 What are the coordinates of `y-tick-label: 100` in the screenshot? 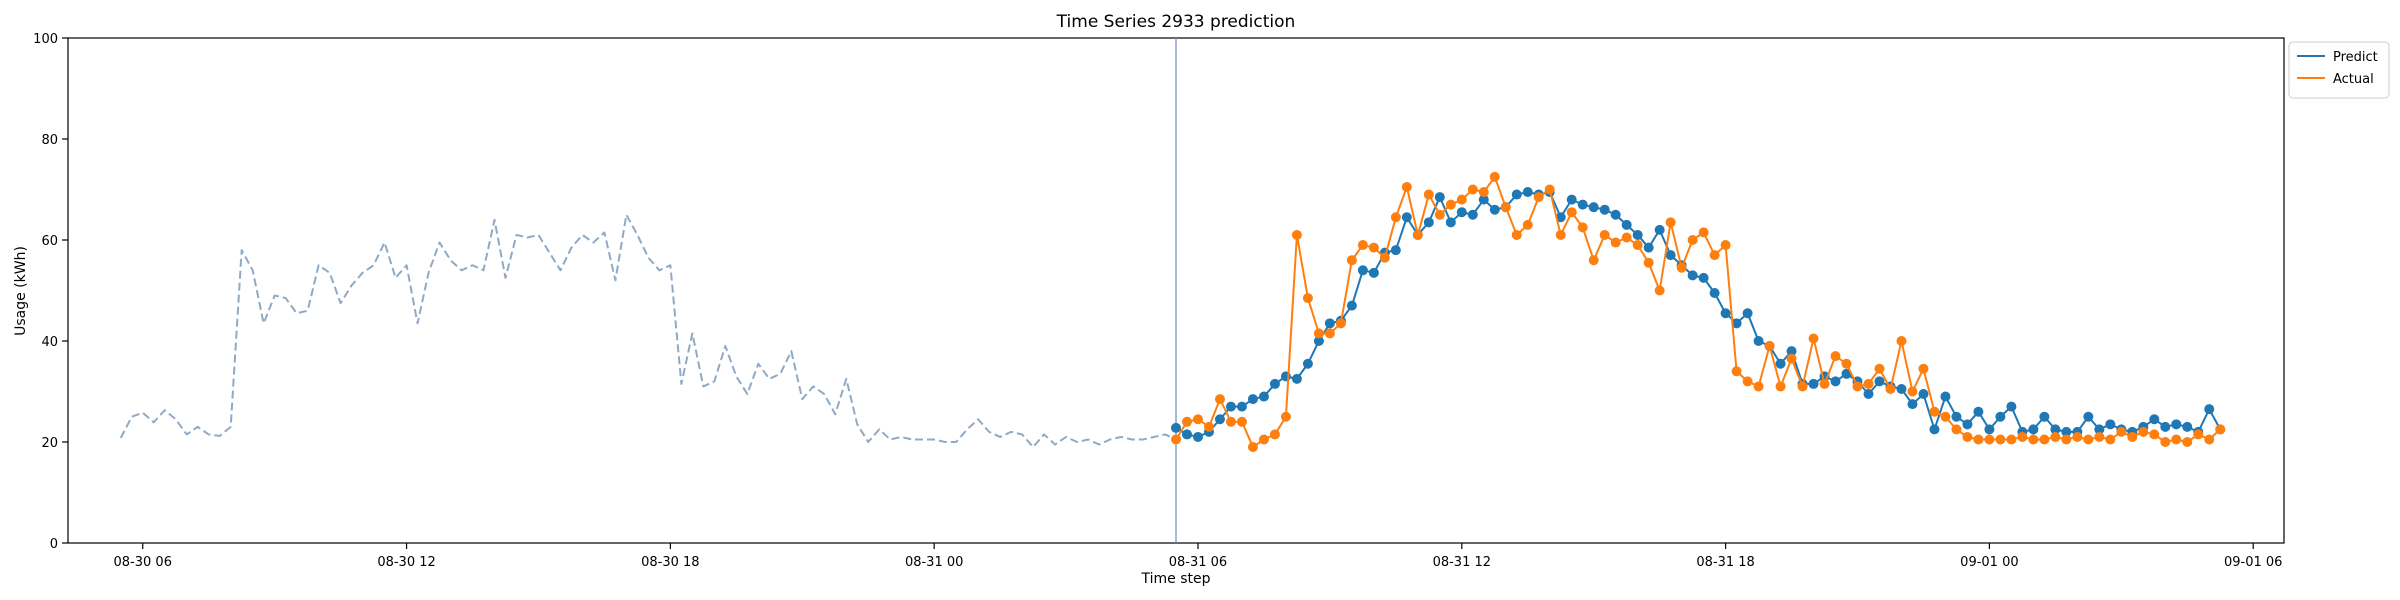 It's located at (45, 39).